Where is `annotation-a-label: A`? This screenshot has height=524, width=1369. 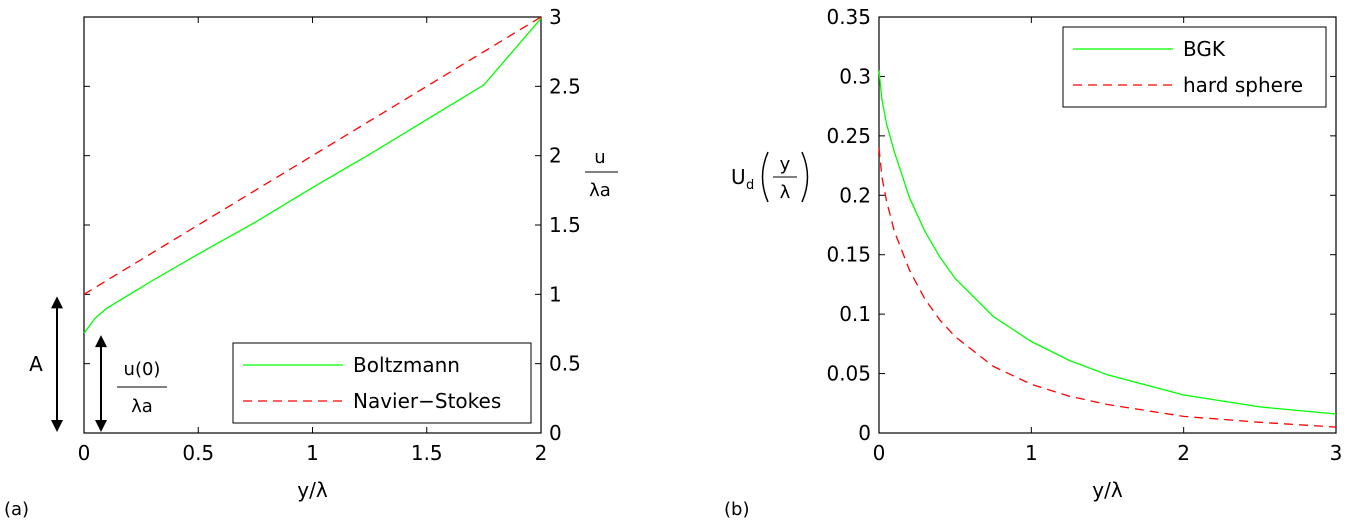 annotation-a-label: A is located at coordinates (36, 364).